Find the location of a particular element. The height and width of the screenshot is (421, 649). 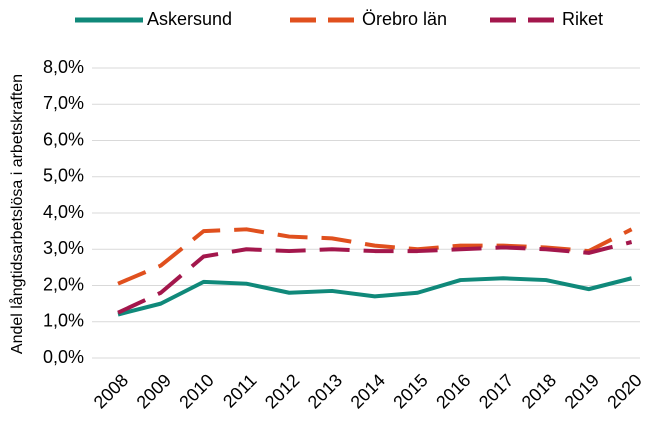

legend-label: Askersund is located at coordinates (189, 19).